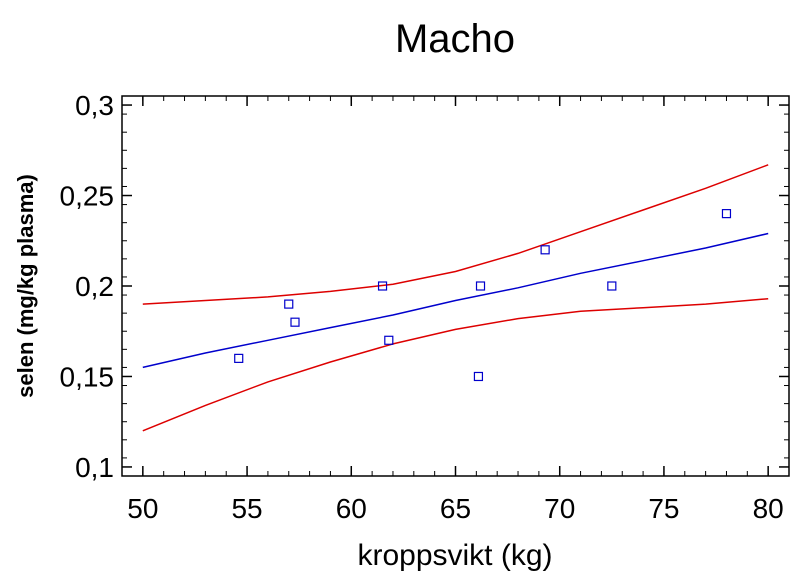 The width and height of the screenshot is (792, 573). Describe the element at coordinates (87, 196) in the screenshot. I see `y-tick-label: 0,25` at that location.